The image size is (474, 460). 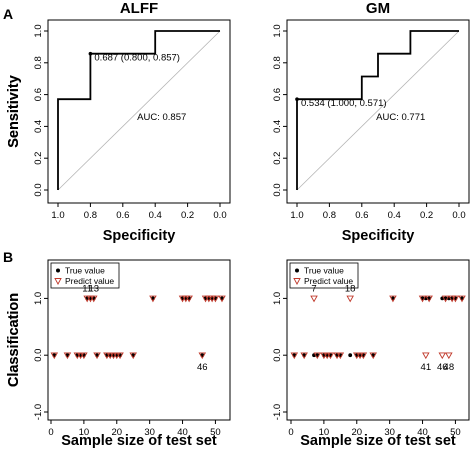 I want to click on y-axis-label: Sensitivity, so click(x=14, y=111).